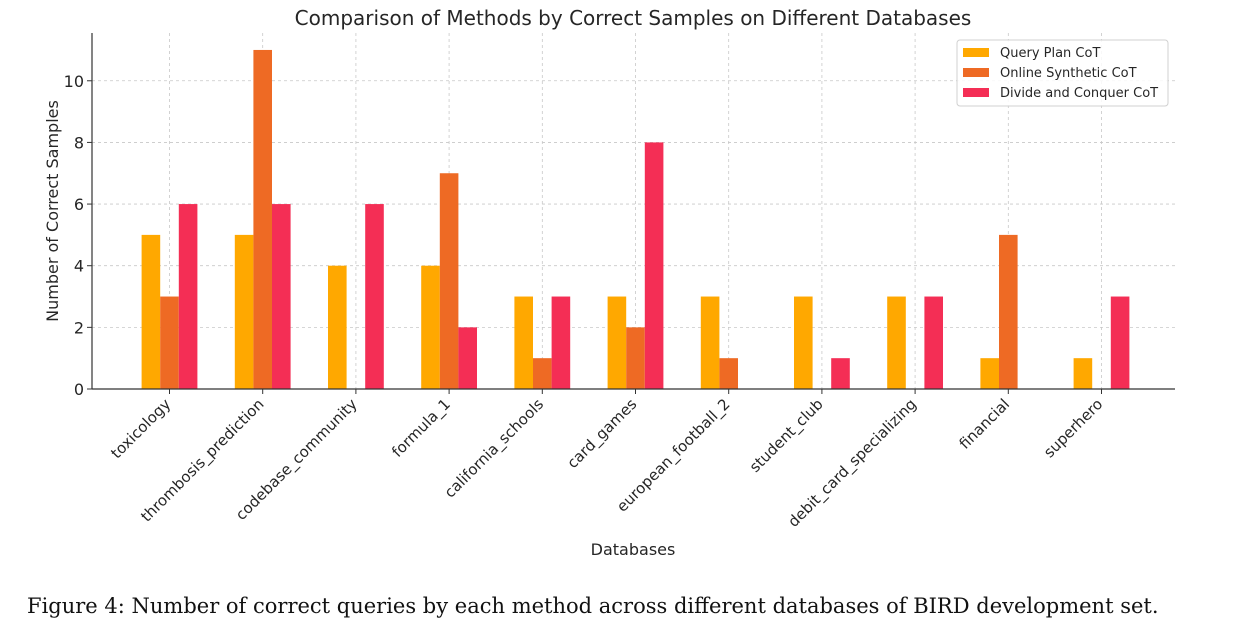 This screenshot has width=1258, height=624. Describe the element at coordinates (1079, 93) in the screenshot. I see `legend-label: Divide and Conquer CoT` at that location.